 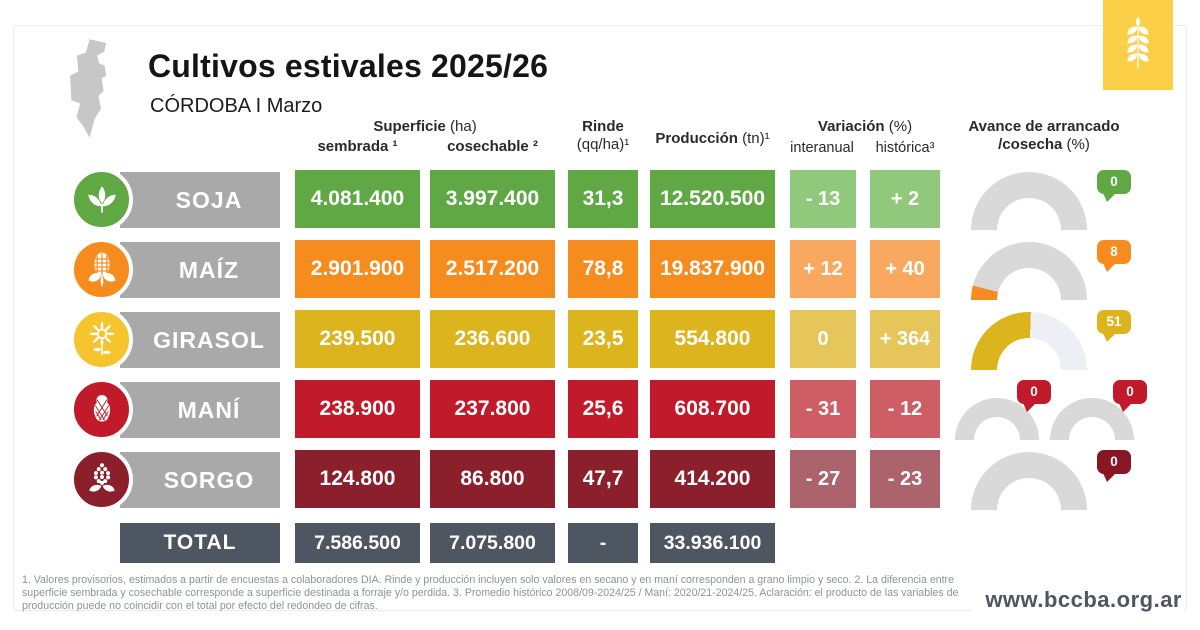 I want to click on page-subtitle: CÓRDOBA I Marzo, so click(x=236, y=106).